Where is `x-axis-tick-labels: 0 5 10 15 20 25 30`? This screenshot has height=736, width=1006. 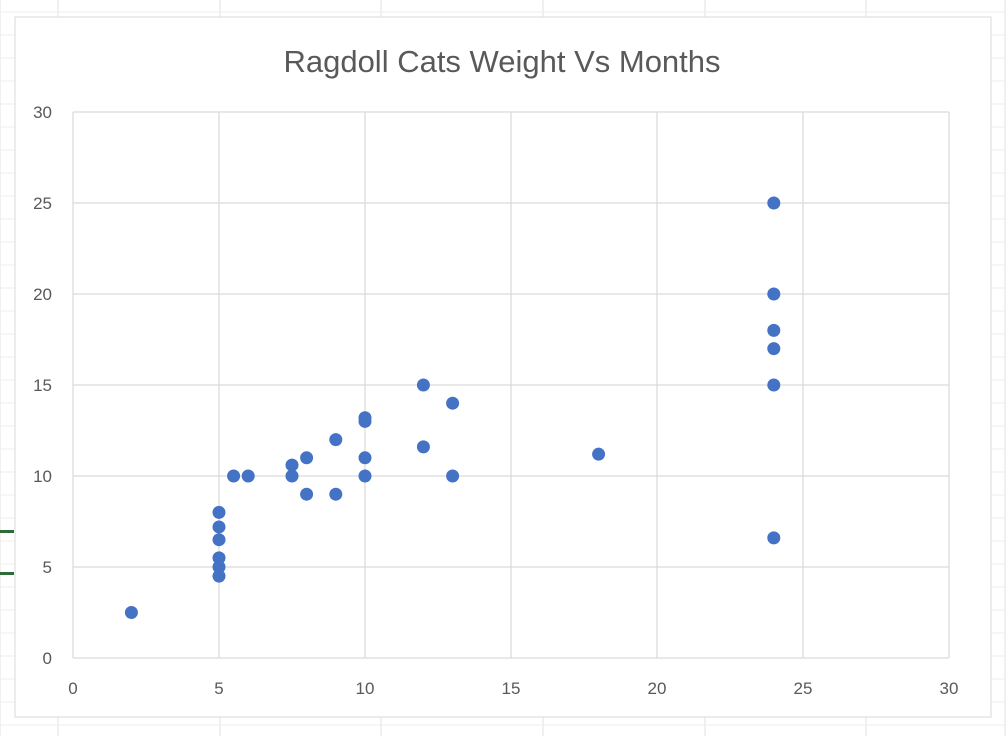 x-axis-tick-labels: 0 5 10 15 20 25 30 is located at coordinates (513, 688).